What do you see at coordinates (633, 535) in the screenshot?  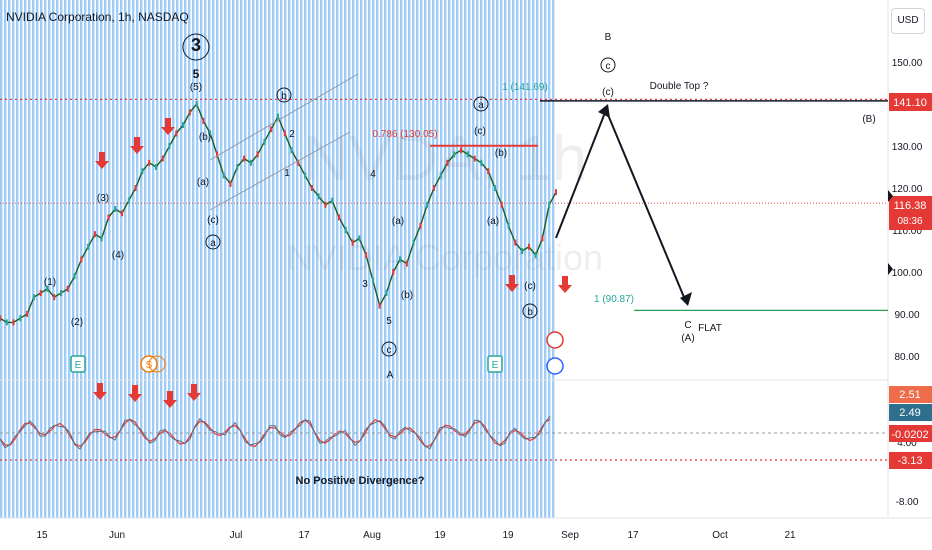 I see `x-tick-label: 17` at bounding box center [633, 535].